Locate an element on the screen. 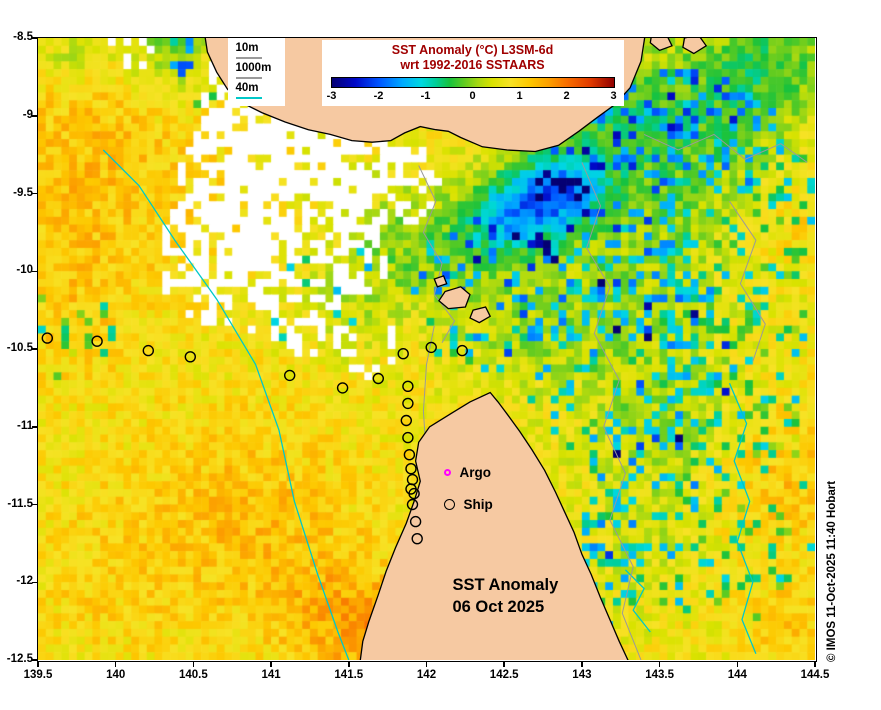  argo-legend-row: Argo is located at coordinates (468, 473).